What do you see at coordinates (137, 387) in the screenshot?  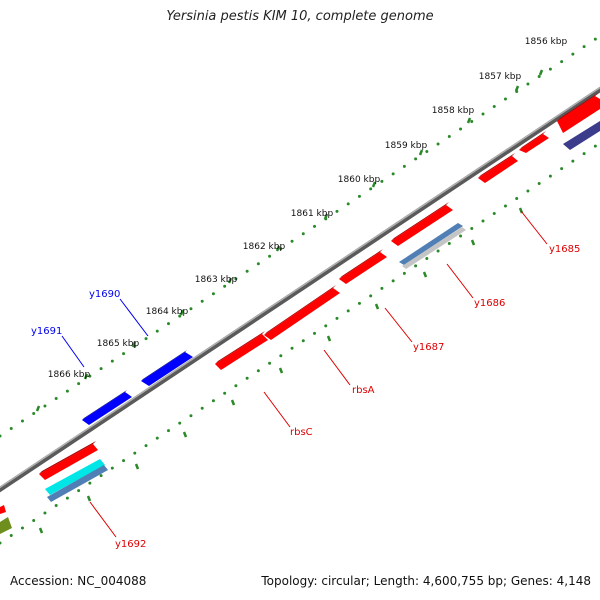 I see `forward-strand-genes` at bounding box center [137, 387].